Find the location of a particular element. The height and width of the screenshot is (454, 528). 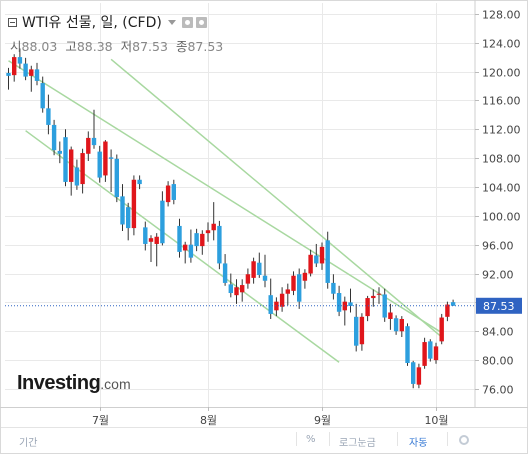

footer-divider is located at coordinates (397, 439).